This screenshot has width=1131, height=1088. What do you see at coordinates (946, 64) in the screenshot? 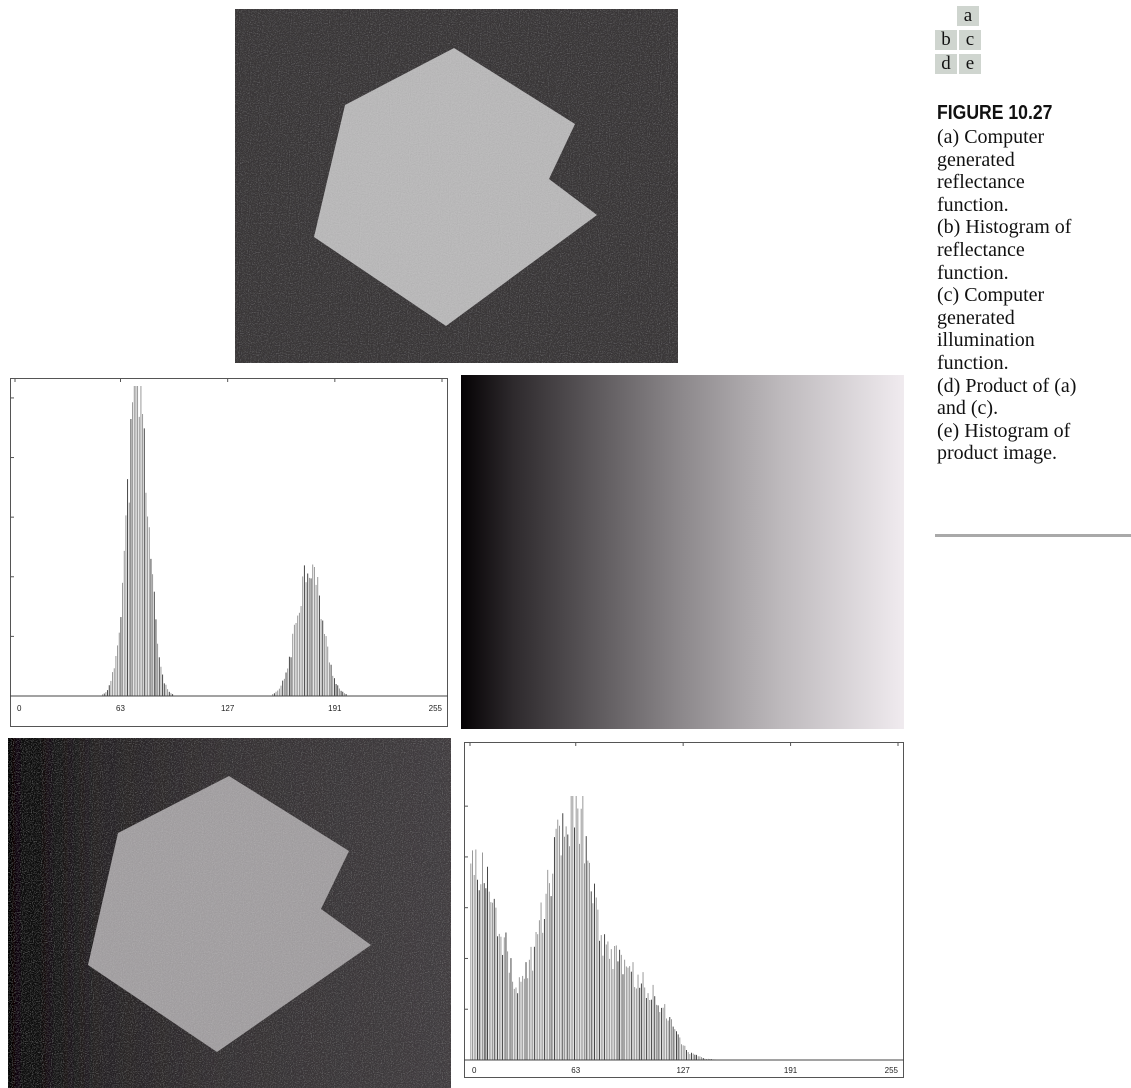
I see `key-cell-d: d` at bounding box center [946, 64].